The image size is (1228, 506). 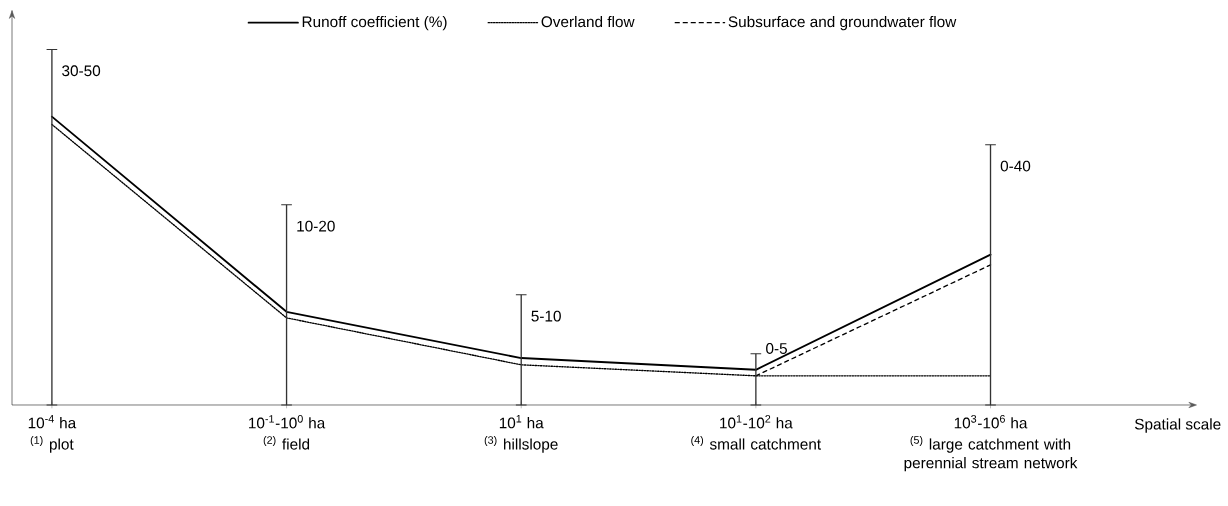 What do you see at coordinates (1177, 425) in the screenshot?
I see `x-axis-title: Spatial scale` at bounding box center [1177, 425].